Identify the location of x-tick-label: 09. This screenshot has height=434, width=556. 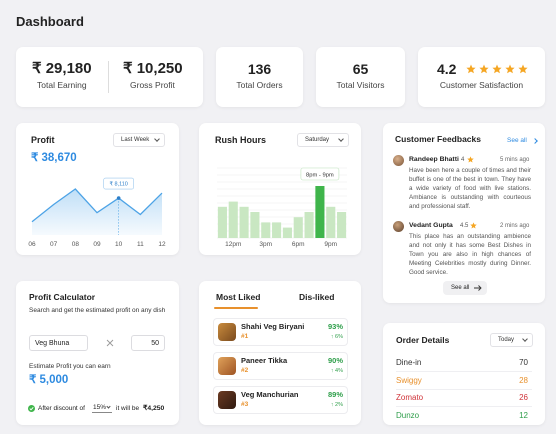
(97, 244).